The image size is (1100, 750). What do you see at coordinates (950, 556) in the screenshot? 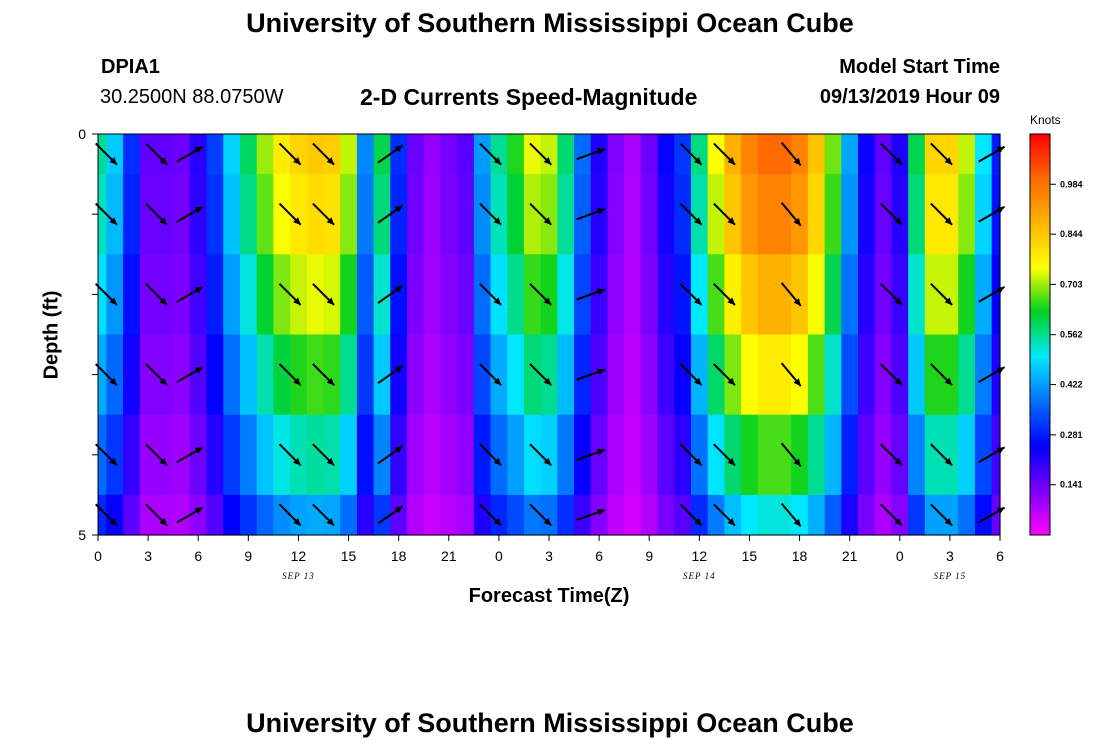
I see `x-tick-label: 3` at bounding box center [950, 556].